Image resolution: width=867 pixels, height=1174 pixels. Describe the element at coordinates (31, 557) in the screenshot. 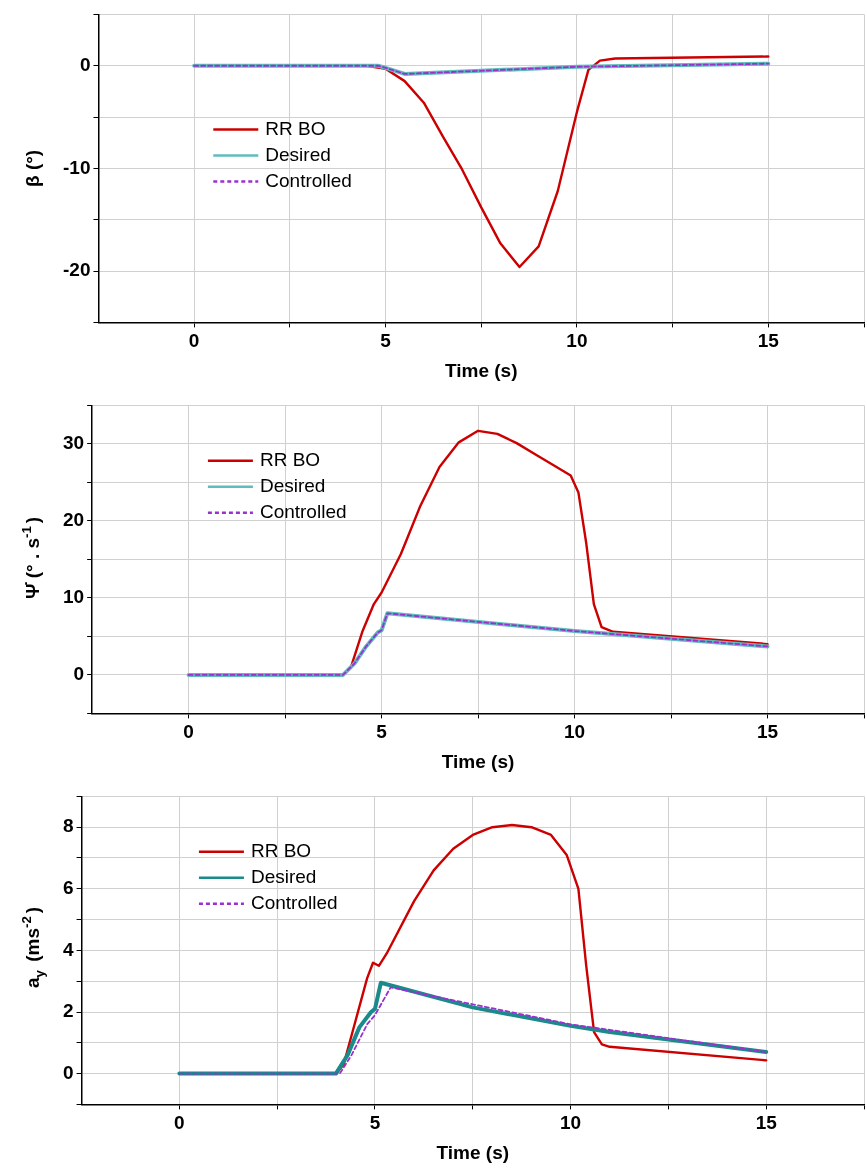

I see `y-axis-title: Ψ̇ (° . s-1)` at that location.